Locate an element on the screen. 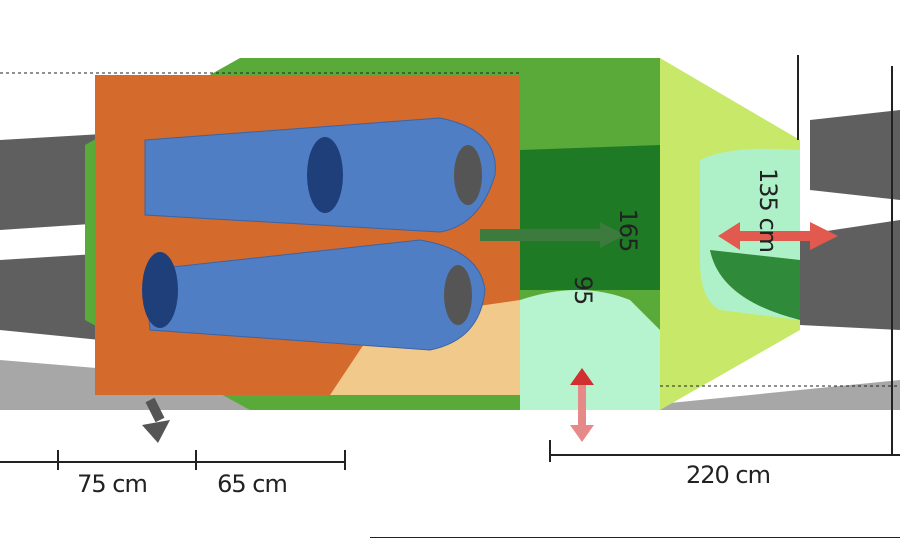 This screenshot has width=900, height=538. width-left-label: 75 cm is located at coordinates (112, 484).